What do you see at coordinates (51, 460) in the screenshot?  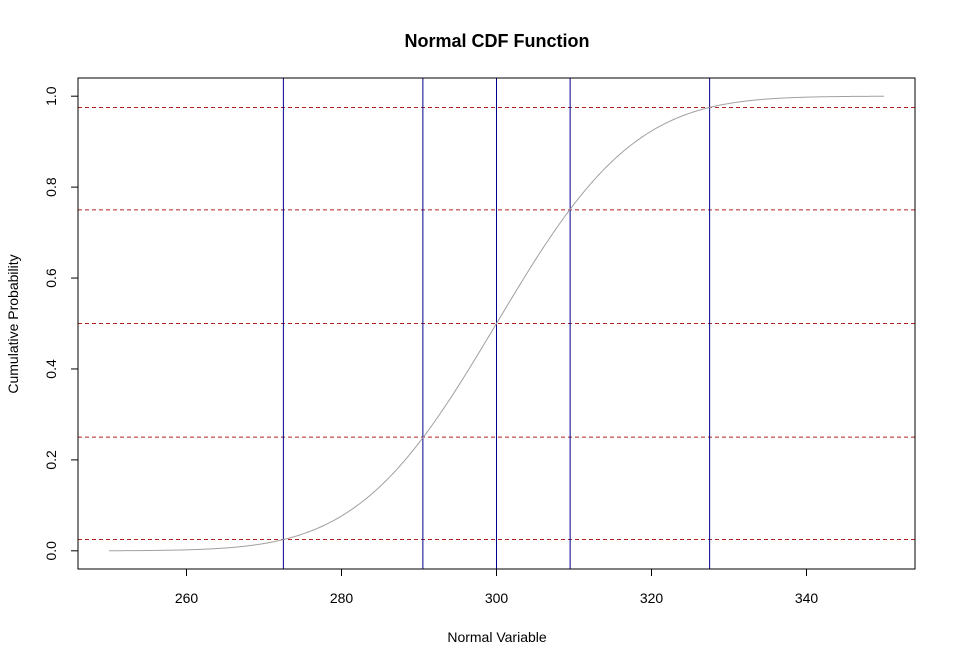 I see `y-tick-label: 0.2` at bounding box center [51, 460].